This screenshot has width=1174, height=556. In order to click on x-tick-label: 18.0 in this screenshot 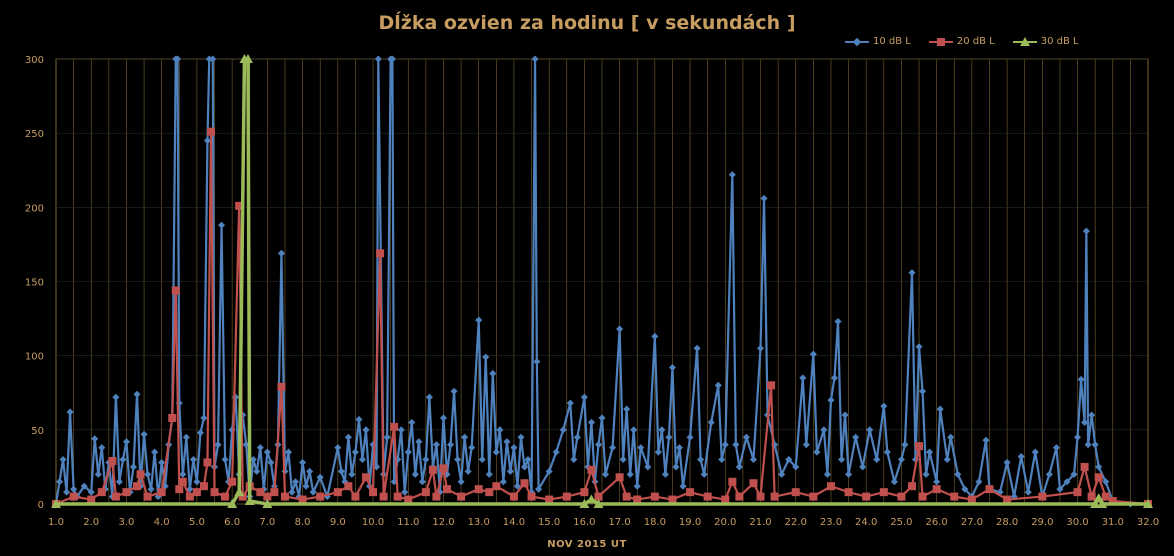, I will do `click(655, 522)`.